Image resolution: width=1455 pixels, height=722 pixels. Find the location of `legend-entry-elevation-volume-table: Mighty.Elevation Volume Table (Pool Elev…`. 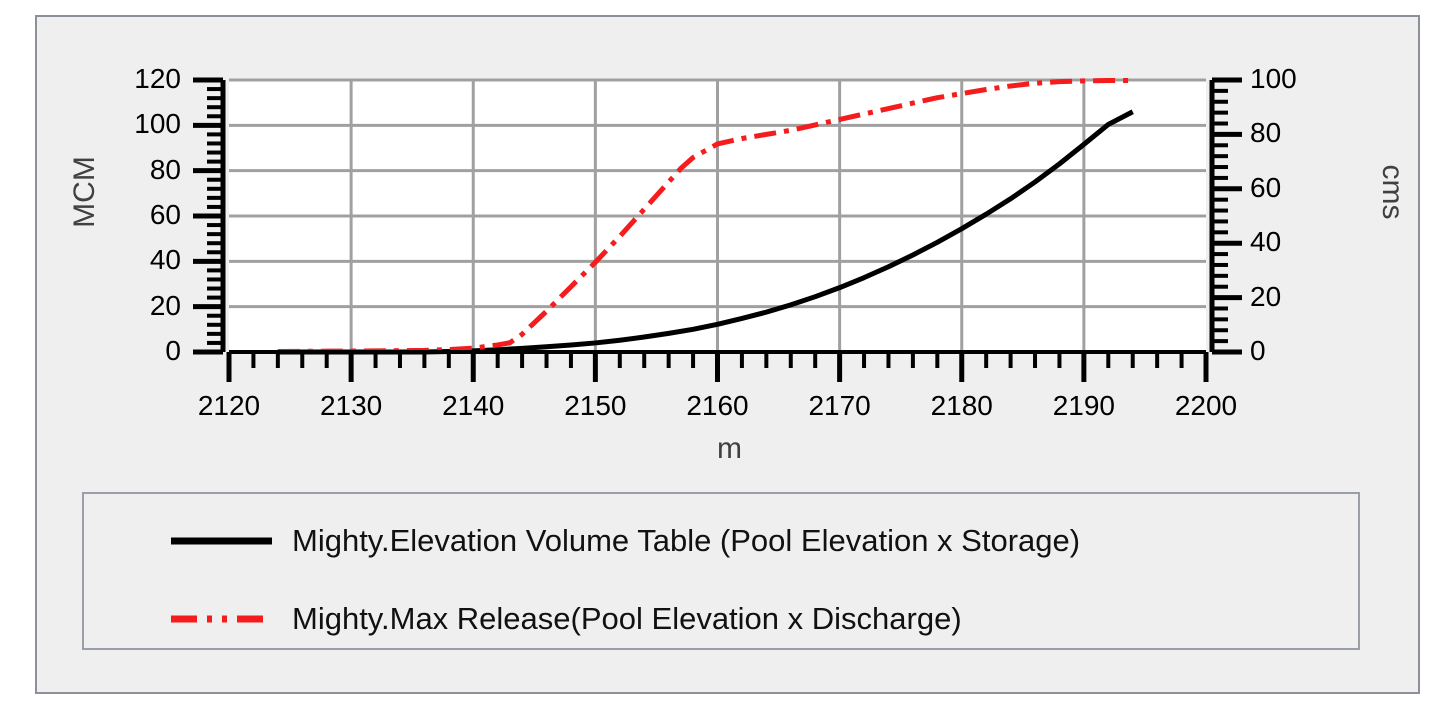

legend-entry-elevation-volume-table: Mighty.Elevation Volume Table (Pool Elev… is located at coordinates (721, 541).